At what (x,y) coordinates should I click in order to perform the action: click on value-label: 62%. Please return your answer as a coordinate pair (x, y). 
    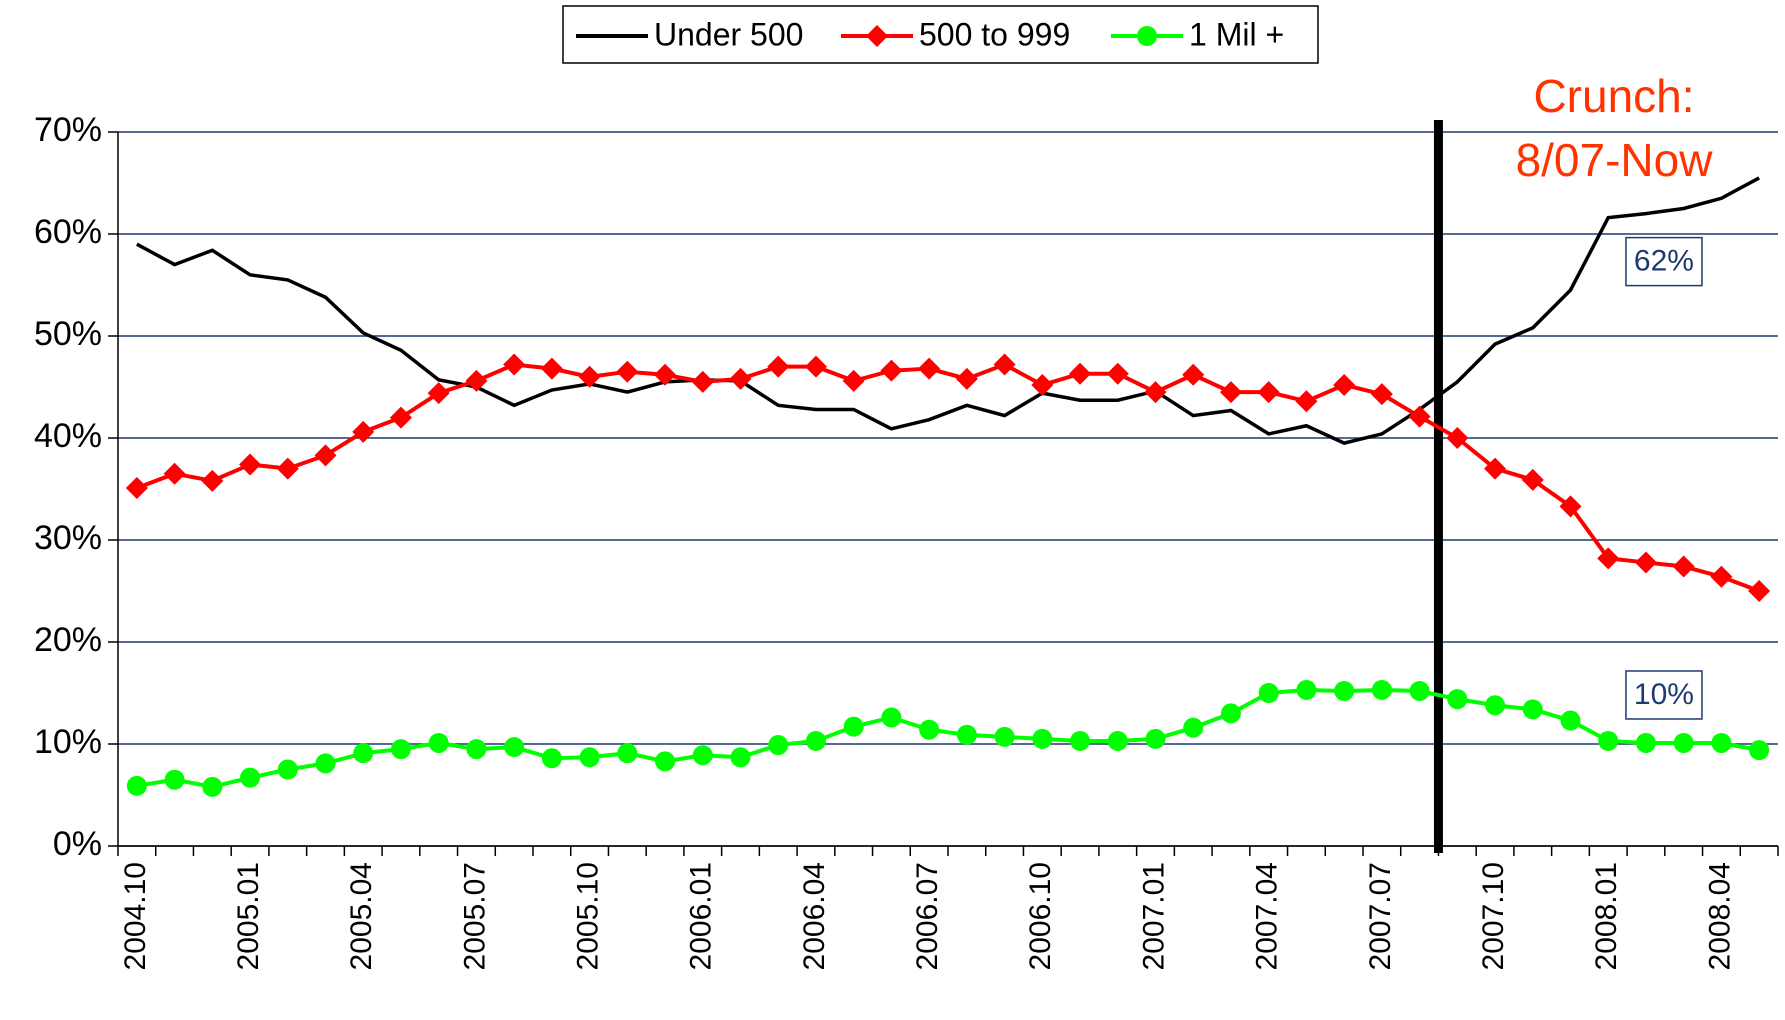
    Looking at the image, I should click on (1664, 261).